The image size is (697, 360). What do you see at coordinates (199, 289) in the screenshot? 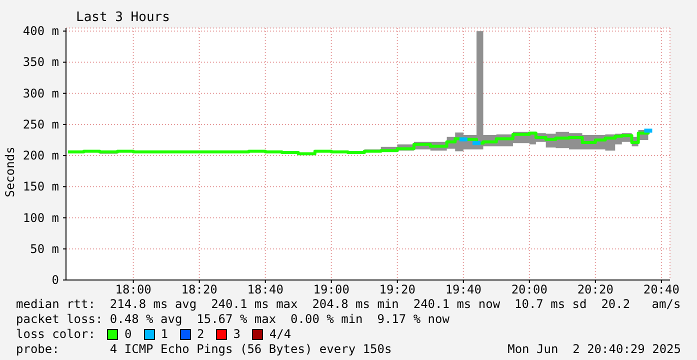
I see `x-tick-label: 18:20` at bounding box center [199, 289].